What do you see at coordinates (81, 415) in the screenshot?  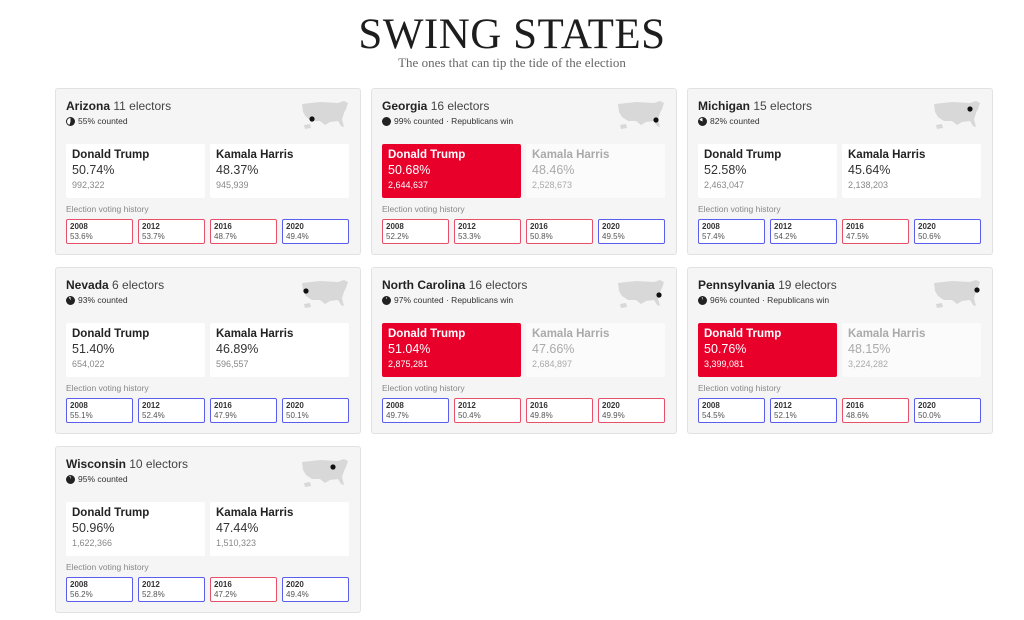 I see `history-value: 55.1%` at bounding box center [81, 415].